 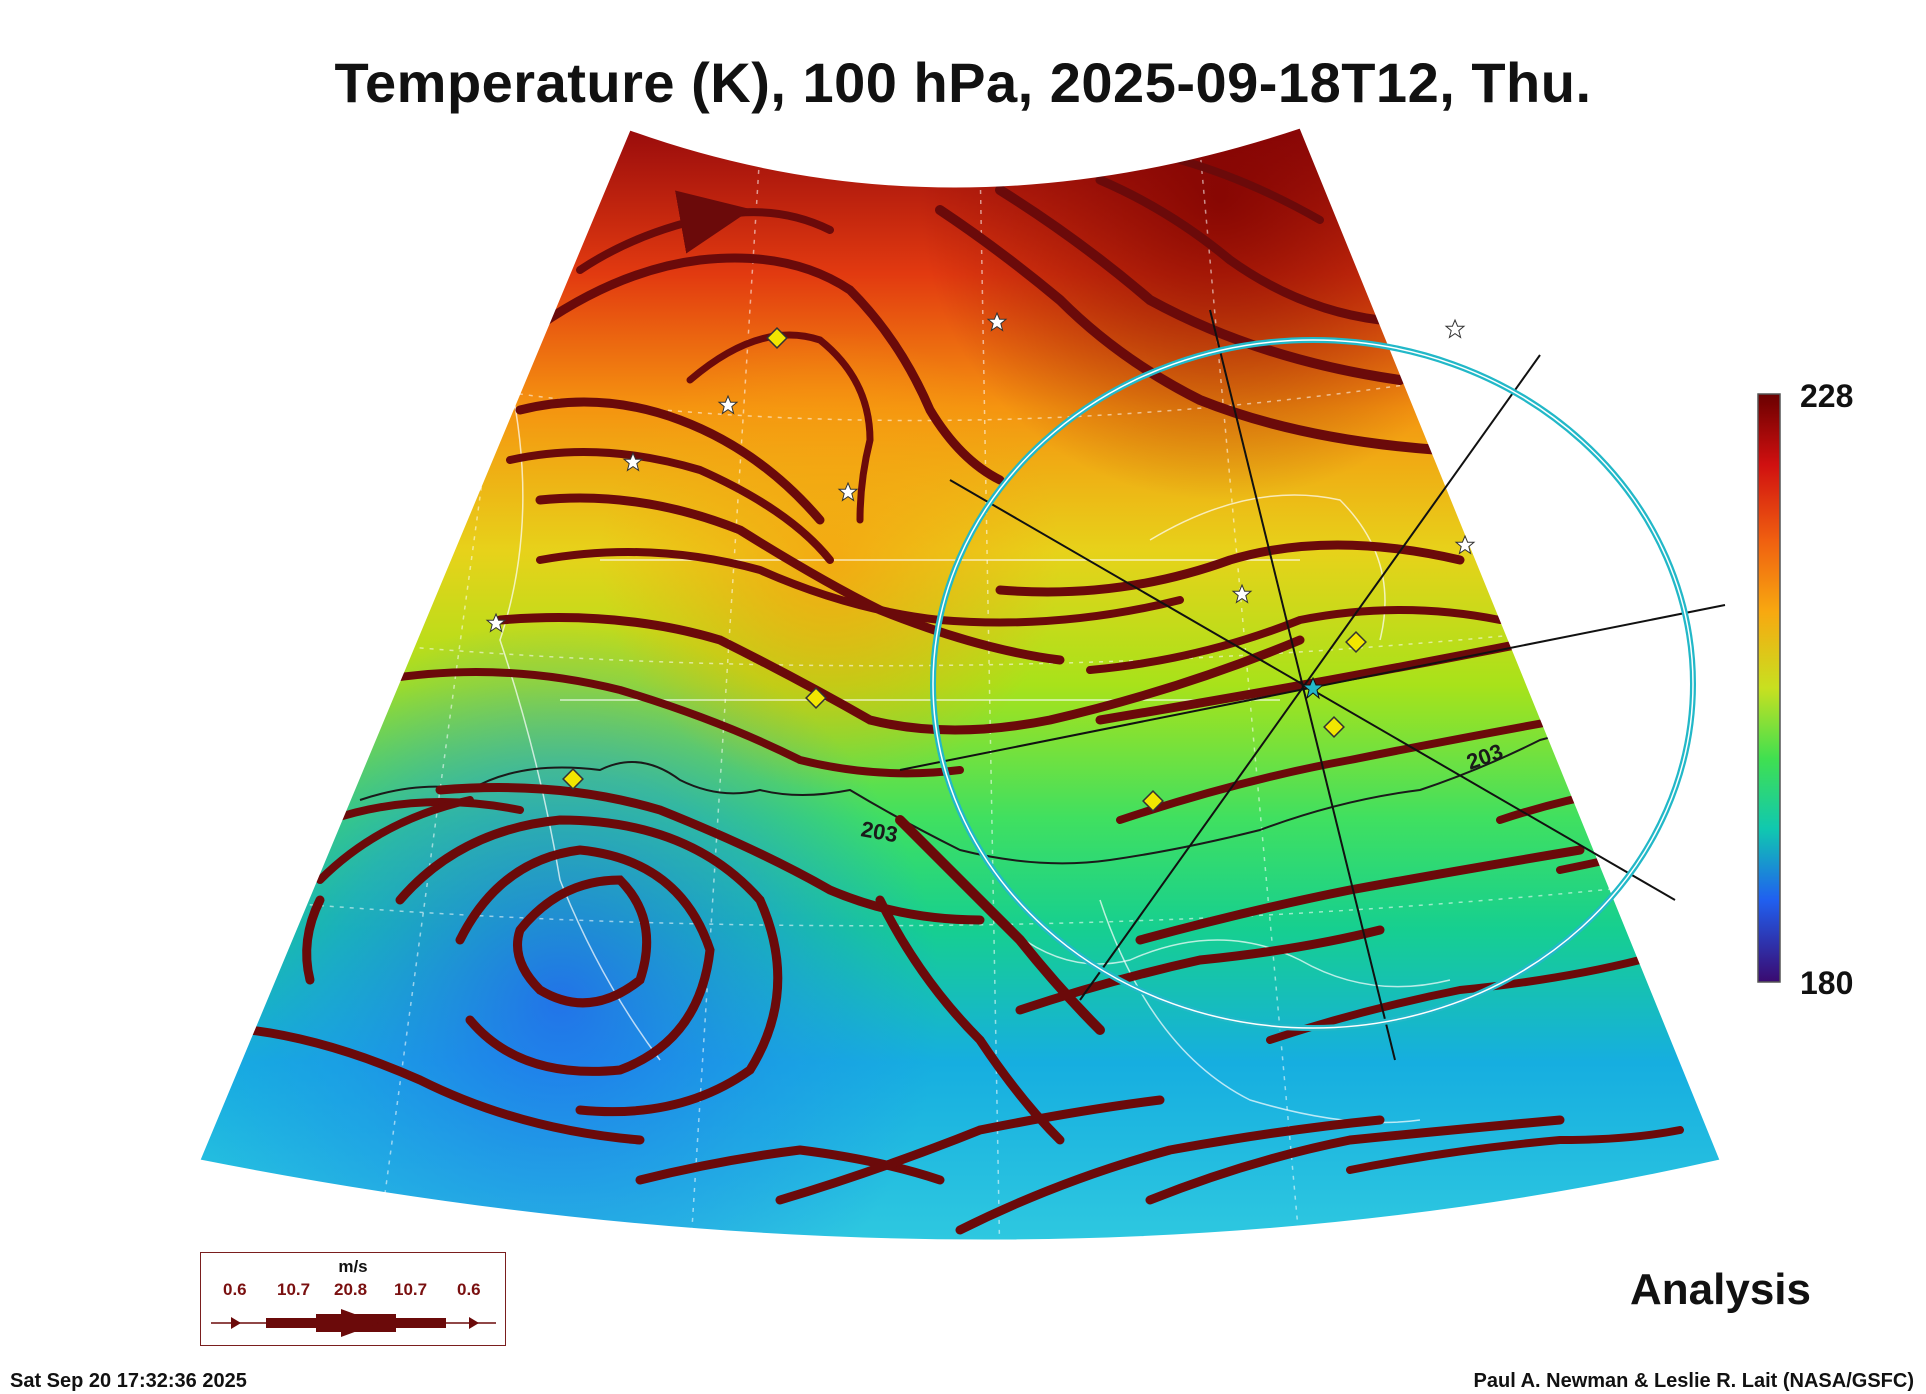 I want to click on station-diamond-markers, so click(x=964, y=569).